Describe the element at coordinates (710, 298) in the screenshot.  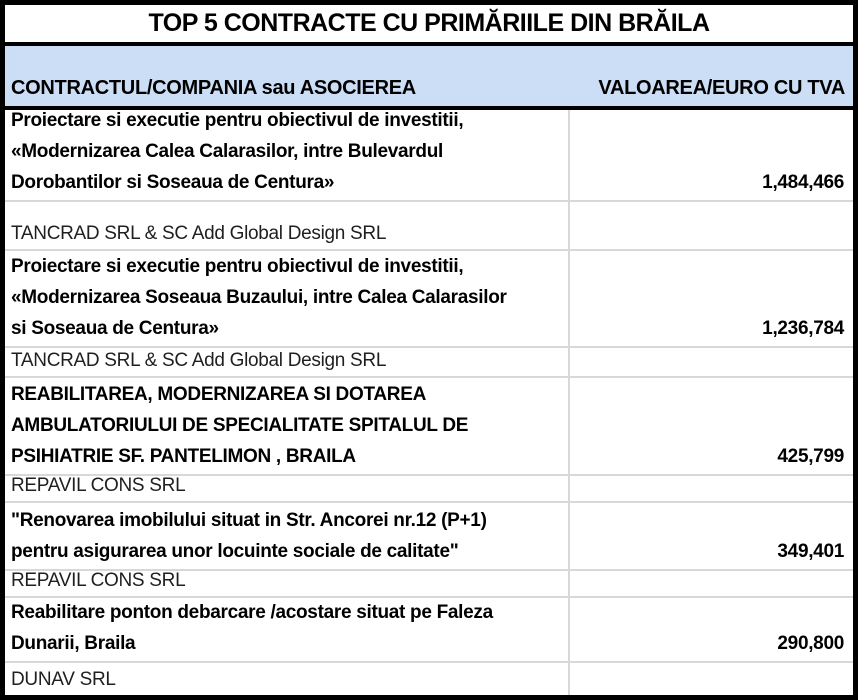
I see `contract-value: 1,236,784` at that location.